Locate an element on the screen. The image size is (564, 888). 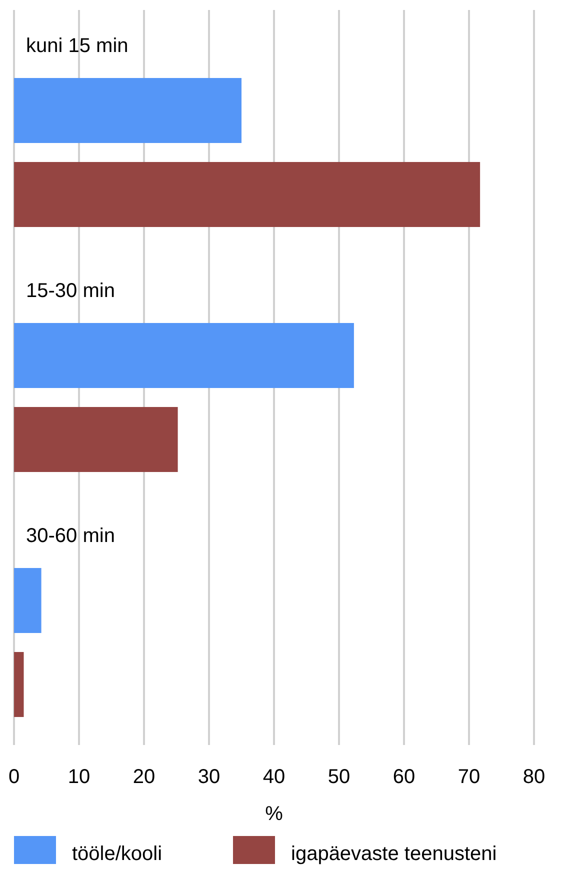
legend-label: tööle/kooli is located at coordinates (117, 854).